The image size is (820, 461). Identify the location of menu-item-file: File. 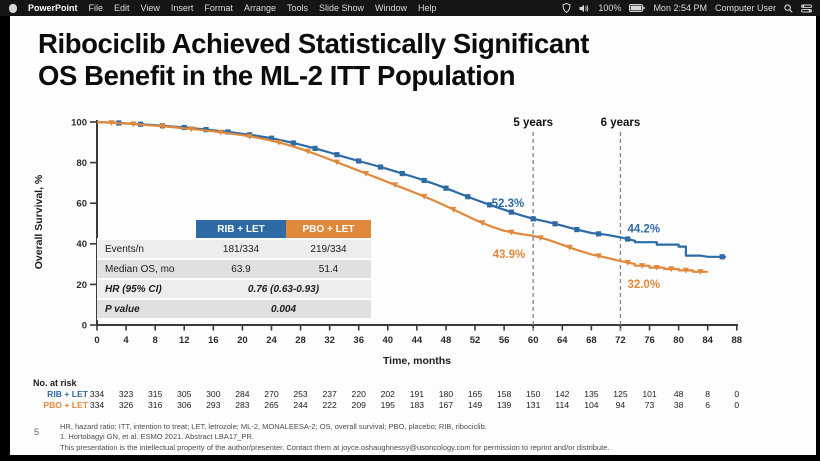
(96, 8).